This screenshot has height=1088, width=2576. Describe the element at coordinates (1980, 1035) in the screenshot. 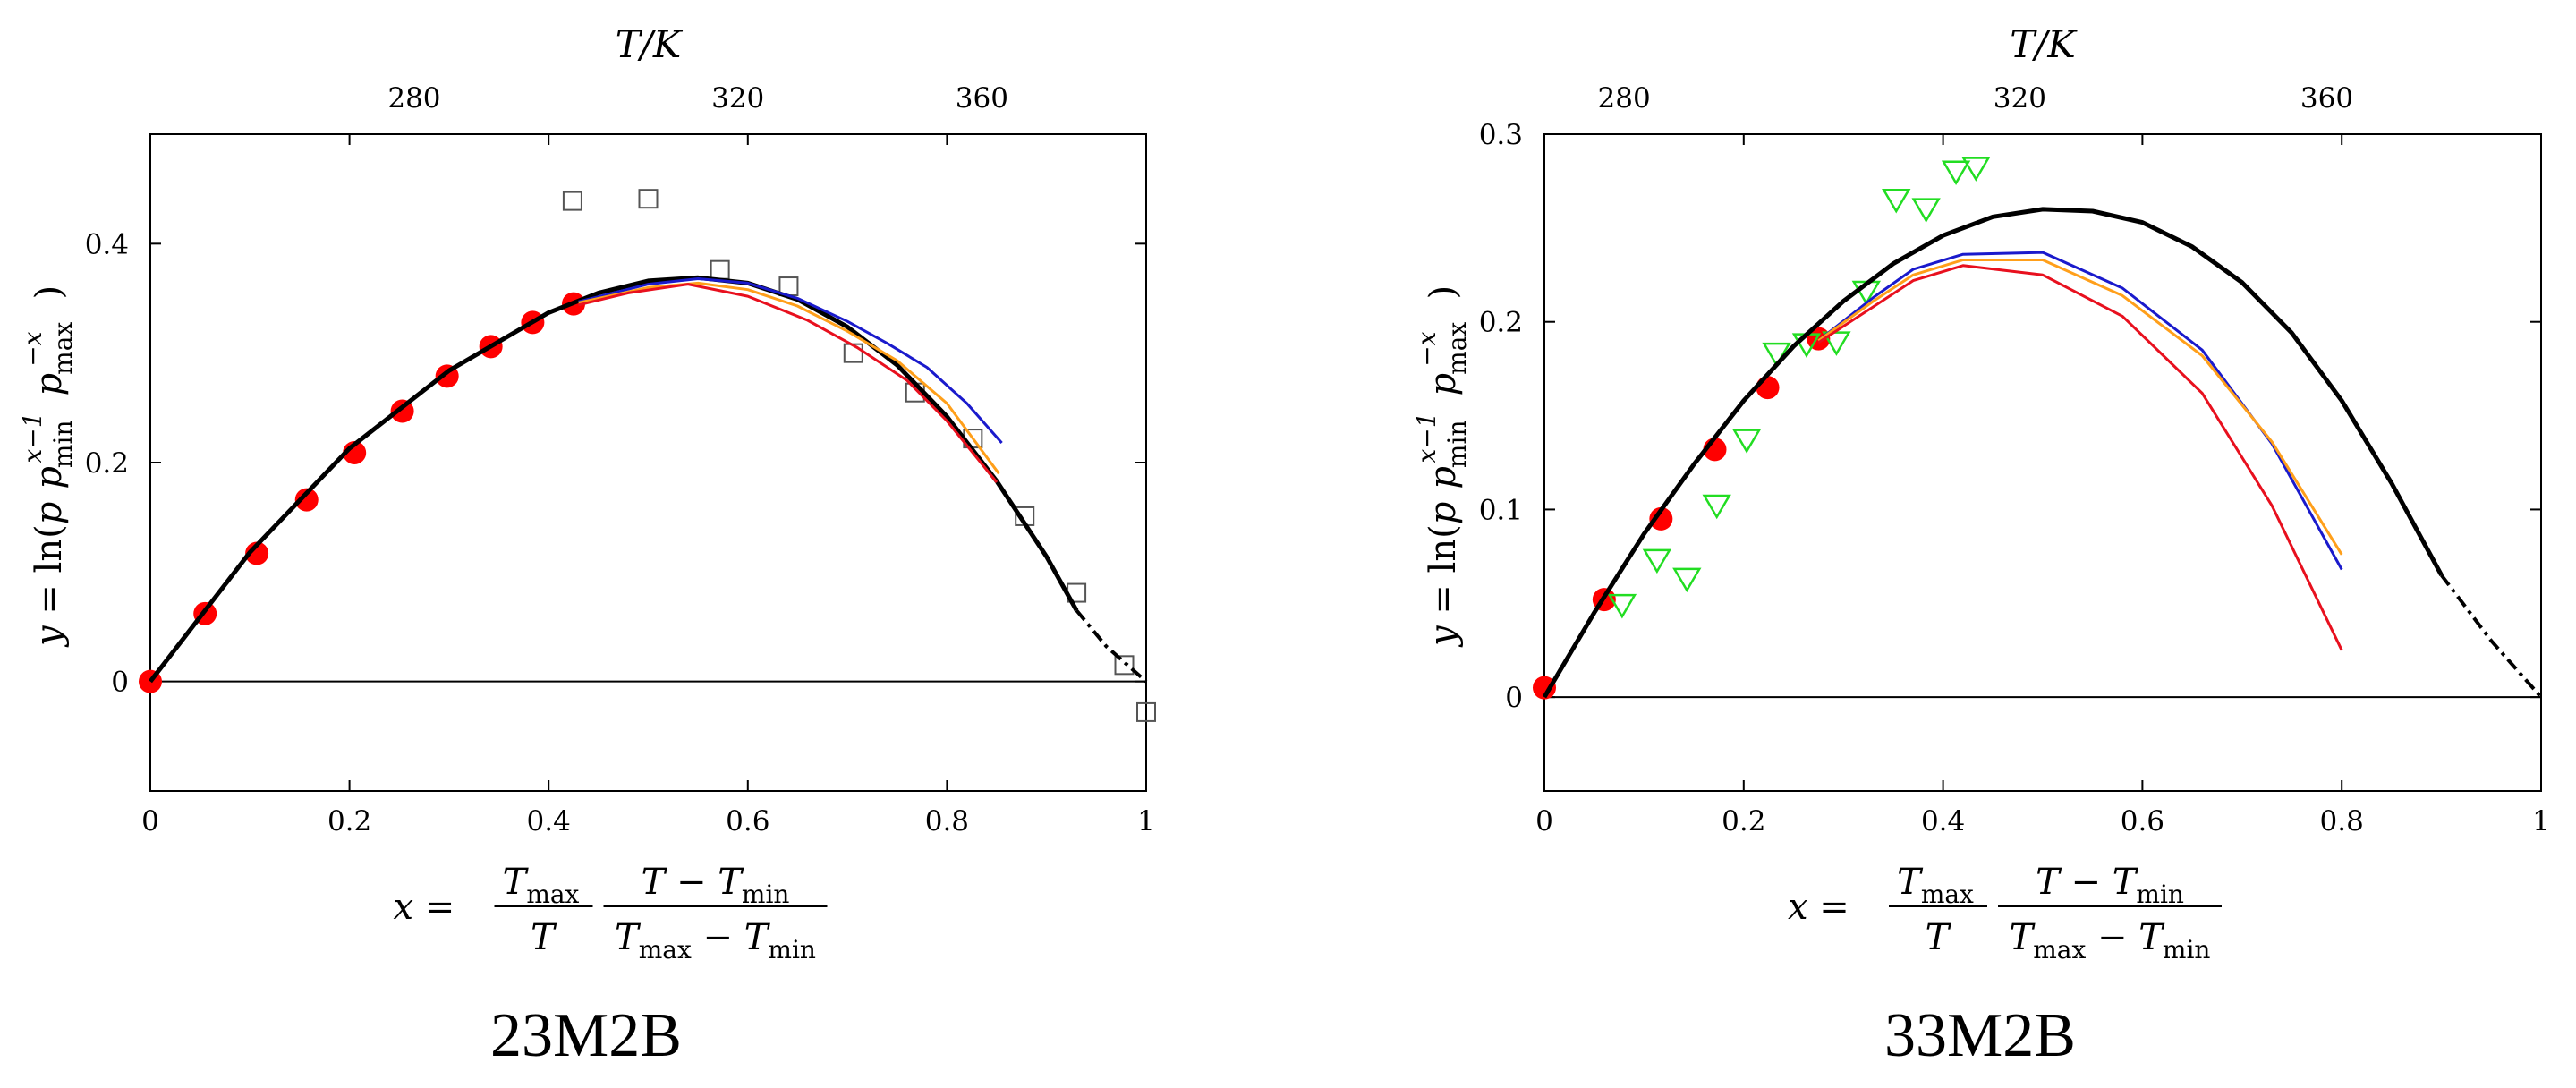

I see `panel-title: 33M2B` at that location.